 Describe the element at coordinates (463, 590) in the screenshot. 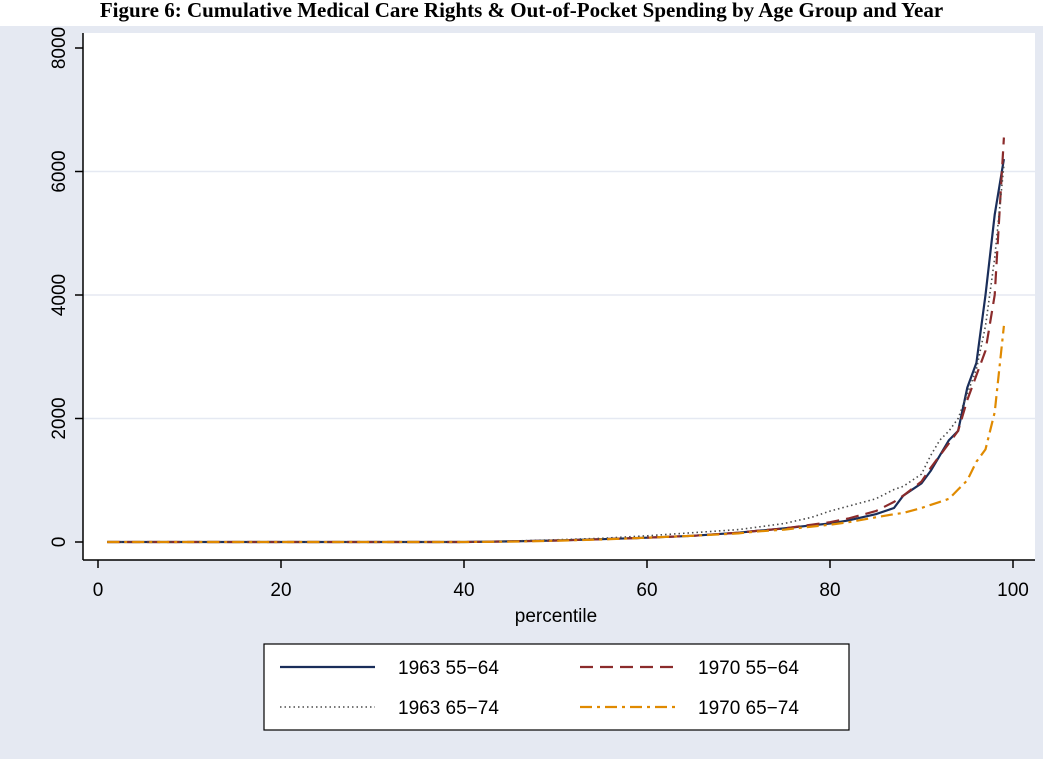

I see `x-tick-label: 40` at that location.